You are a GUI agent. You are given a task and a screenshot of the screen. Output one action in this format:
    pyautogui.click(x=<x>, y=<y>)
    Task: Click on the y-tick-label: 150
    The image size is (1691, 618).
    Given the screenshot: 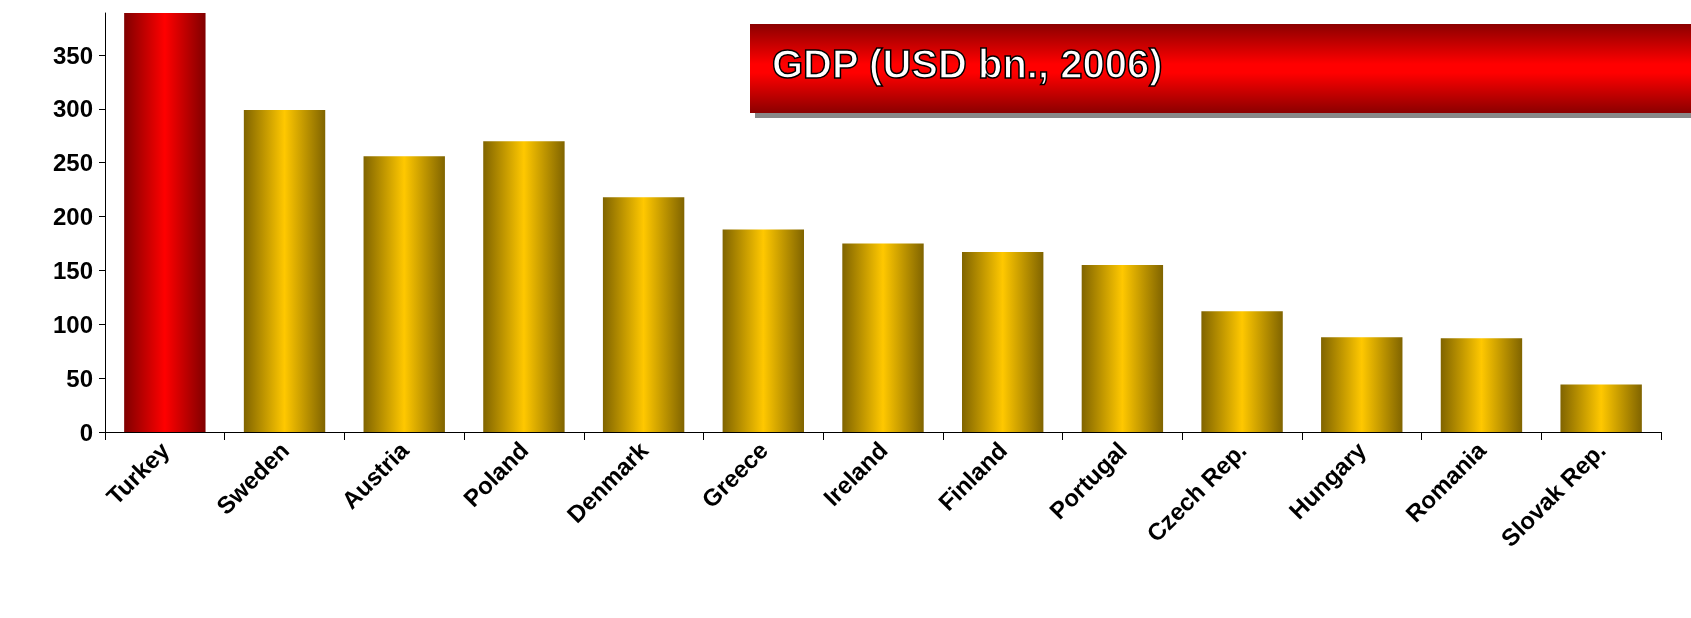 What is the action you would take?
    pyautogui.click(x=72, y=270)
    